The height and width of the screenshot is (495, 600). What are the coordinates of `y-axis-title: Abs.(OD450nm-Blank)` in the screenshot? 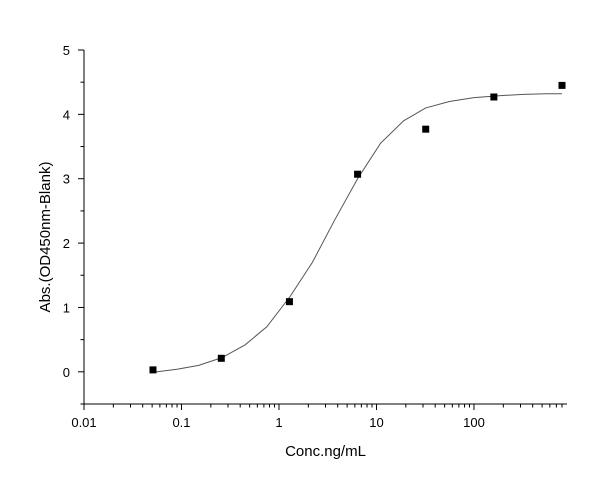 It's located at (45, 237).